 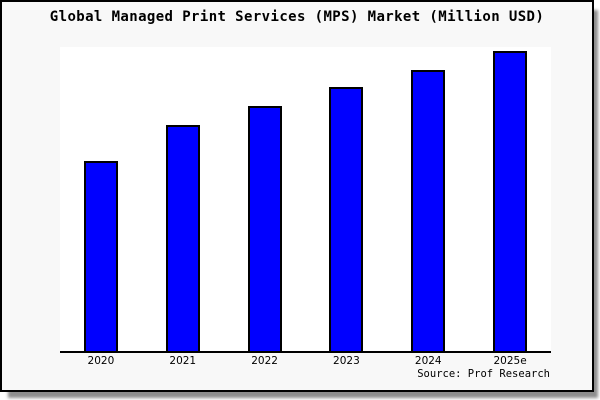 What do you see at coordinates (264, 361) in the screenshot?
I see `x-tick-label-2022: 2022` at bounding box center [264, 361].